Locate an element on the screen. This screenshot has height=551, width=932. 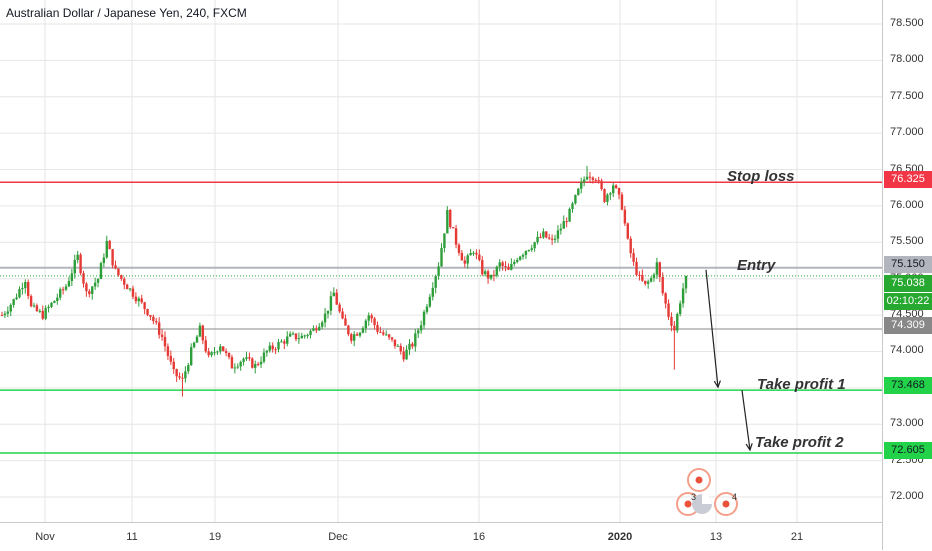
take-profit-2-label: Take profit 2 is located at coordinates (799, 442).